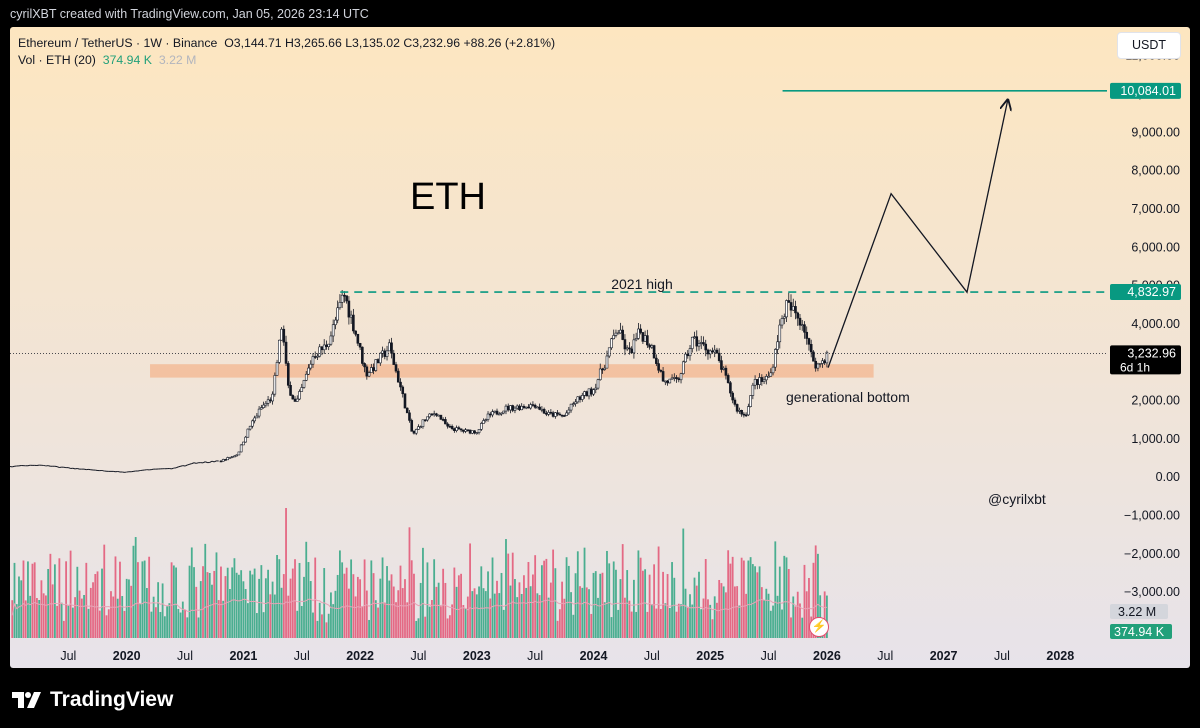 This screenshot has height=728, width=1200. Describe the element at coordinates (1155, 171) in the screenshot. I see `y-tick-label: 8,000.00` at that location.